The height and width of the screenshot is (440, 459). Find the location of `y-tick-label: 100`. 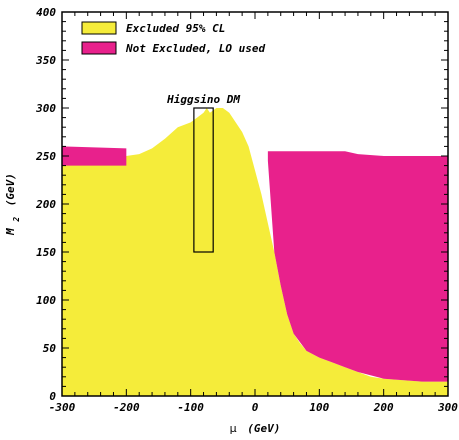

y-tick-label: 100 is located at coordinates (46, 300).